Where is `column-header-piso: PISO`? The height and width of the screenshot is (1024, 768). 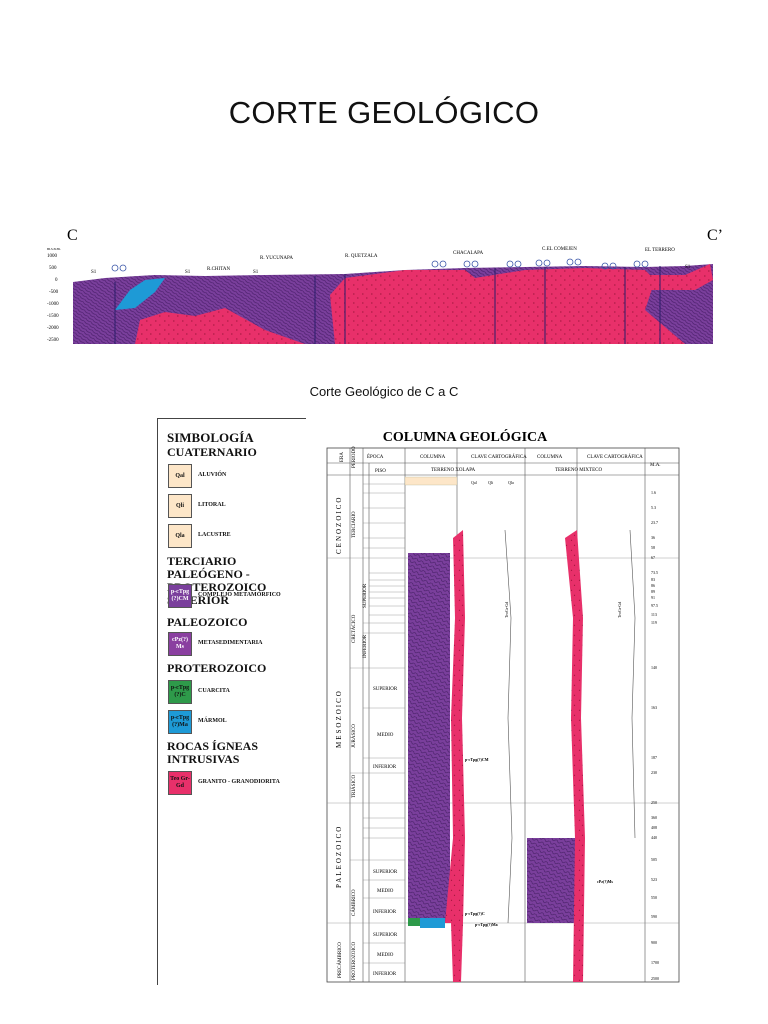
column-header-piso: PISO is located at coordinates (380, 471).